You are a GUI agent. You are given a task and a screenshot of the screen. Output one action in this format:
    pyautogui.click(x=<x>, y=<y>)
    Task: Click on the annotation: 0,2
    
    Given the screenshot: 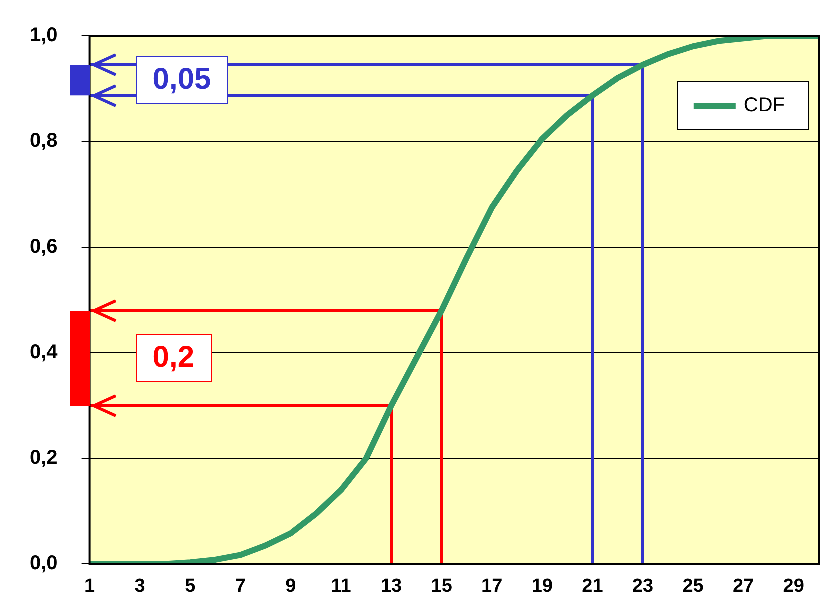 What is the action you would take?
    pyautogui.click(x=174, y=358)
    